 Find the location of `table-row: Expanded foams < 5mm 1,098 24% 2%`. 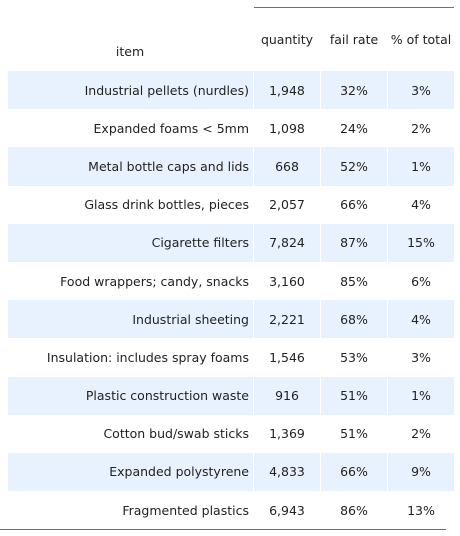

table-row: Expanded foams < 5mm 1,098 24% 2% is located at coordinates (231, 128).